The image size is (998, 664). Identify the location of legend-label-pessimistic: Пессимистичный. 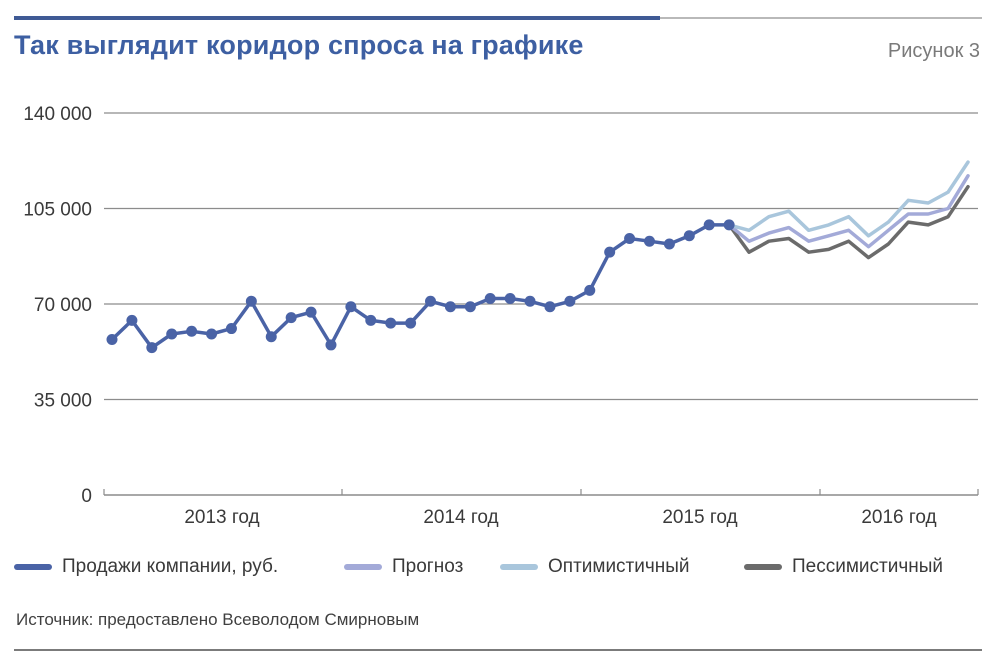
(867, 566).